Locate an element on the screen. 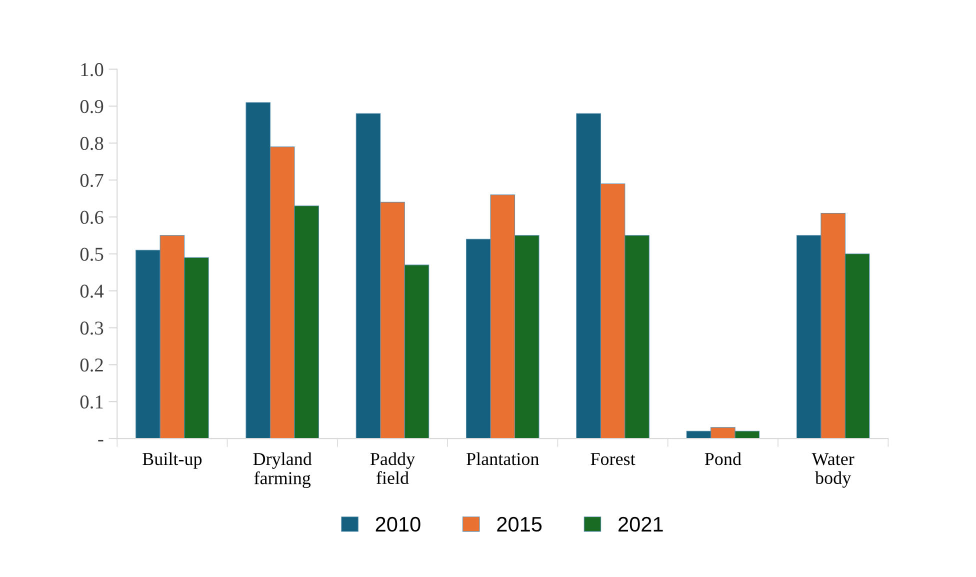  y-tick-label: 0.9 is located at coordinates (92, 107).